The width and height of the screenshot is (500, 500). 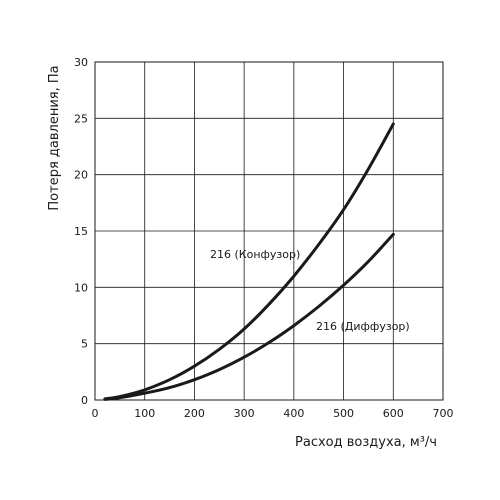 I want to click on y-tick-label: 20, so click(x=81, y=175).